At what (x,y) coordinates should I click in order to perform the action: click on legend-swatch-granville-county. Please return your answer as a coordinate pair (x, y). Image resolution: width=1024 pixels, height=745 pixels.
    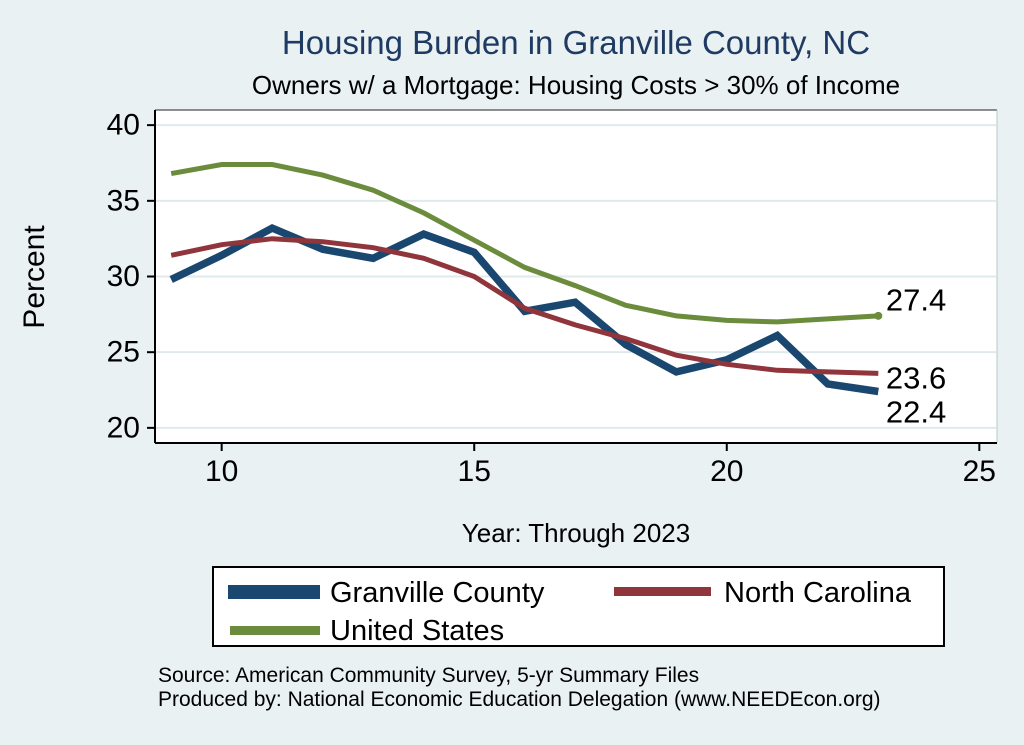
    Looking at the image, I should click on (274, 592).